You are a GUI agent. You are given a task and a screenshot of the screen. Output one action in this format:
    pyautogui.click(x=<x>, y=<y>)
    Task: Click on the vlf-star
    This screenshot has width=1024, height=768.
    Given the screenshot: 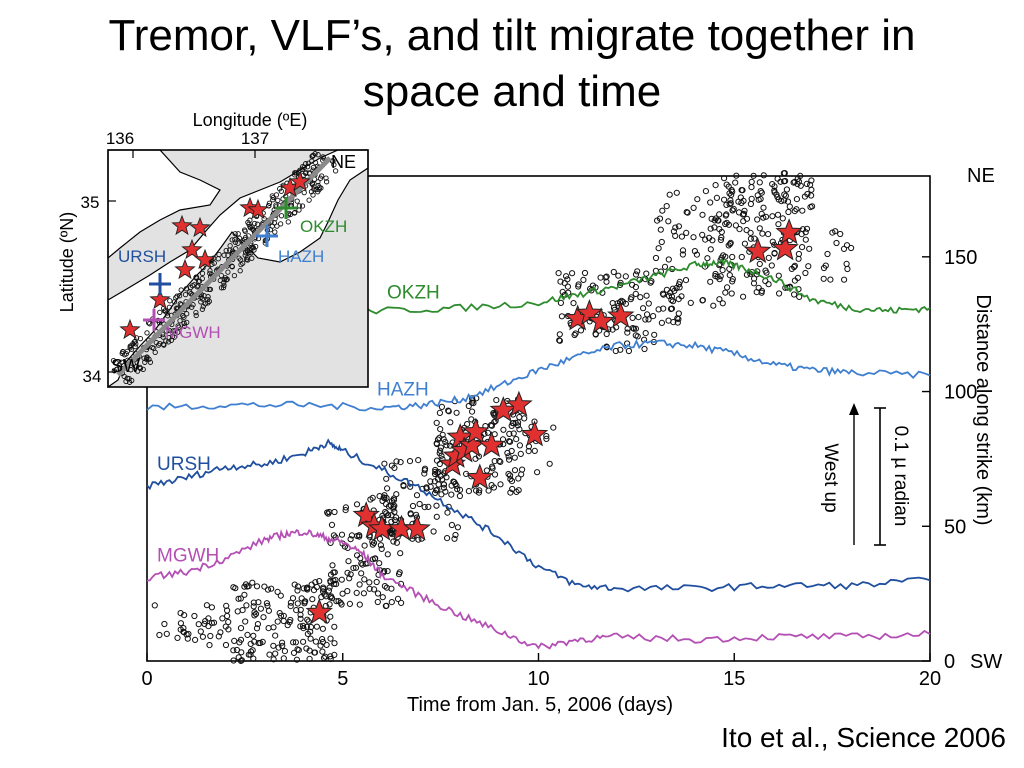 What is the action you would take?
    pyautogui.click(x=589, y=312)
    